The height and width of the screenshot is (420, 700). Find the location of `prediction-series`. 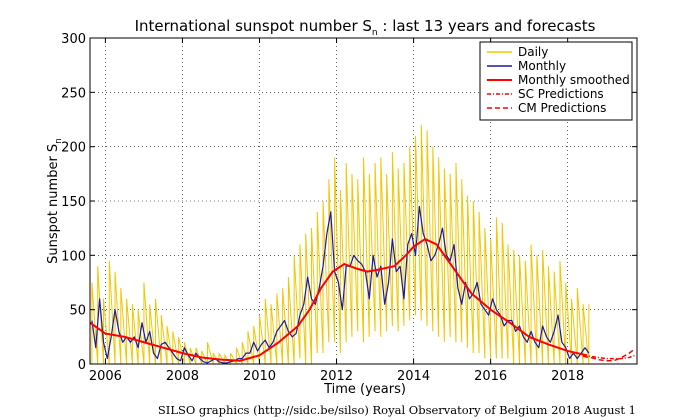

prediction-series is located at coordinates (609, 355).